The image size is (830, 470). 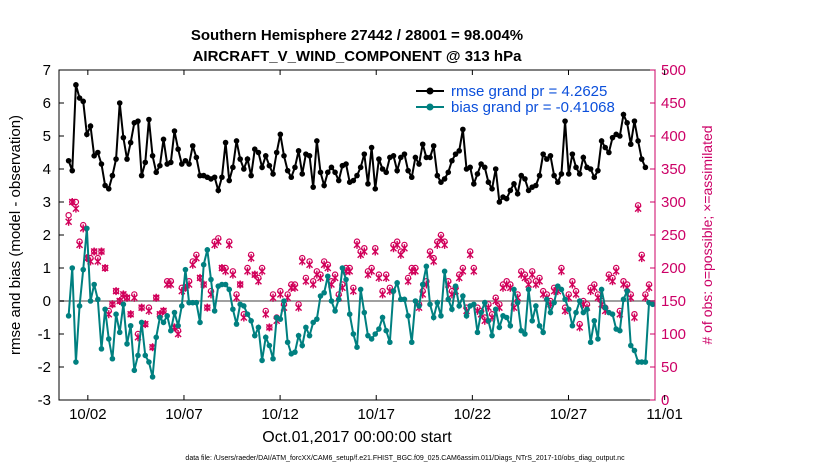 What do you see at coordinates (47, 103) in the screenshot?
I see `y-tick-label: 6` at bounding box center [47, 103].